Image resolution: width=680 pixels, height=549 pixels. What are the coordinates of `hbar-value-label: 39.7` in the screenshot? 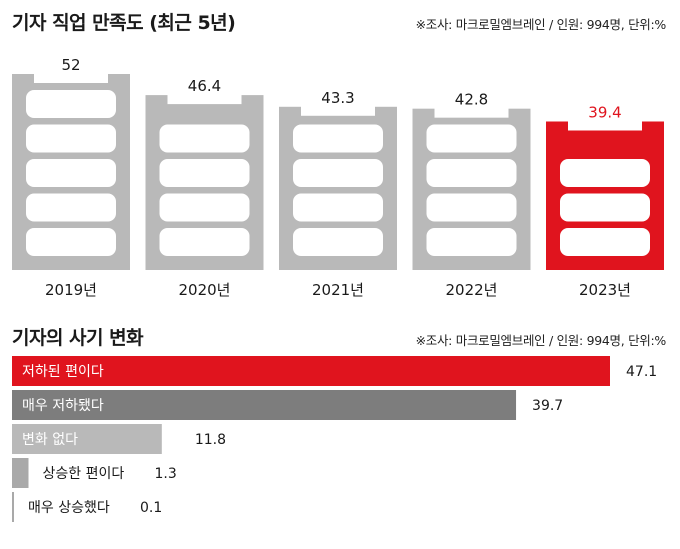 It's located at (547, 406).